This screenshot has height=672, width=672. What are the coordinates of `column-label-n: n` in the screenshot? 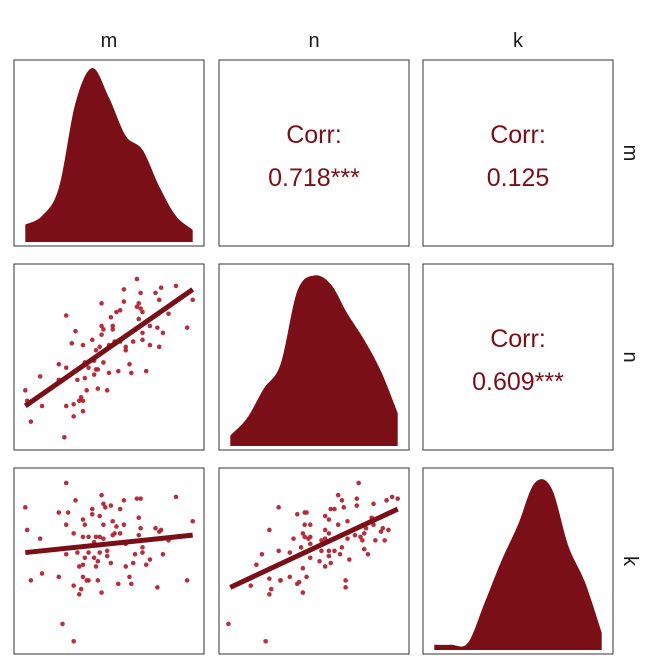 It's located at (313, 41).